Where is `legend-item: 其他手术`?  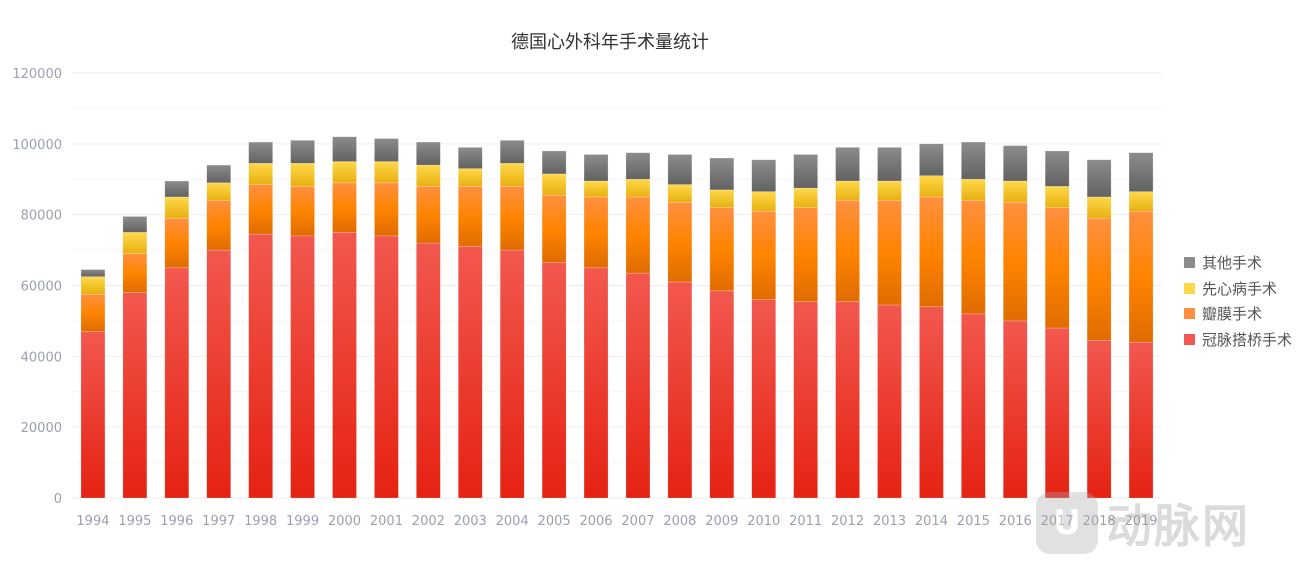
legend-item: 其他手术 is located at coordinates (1238, 263).